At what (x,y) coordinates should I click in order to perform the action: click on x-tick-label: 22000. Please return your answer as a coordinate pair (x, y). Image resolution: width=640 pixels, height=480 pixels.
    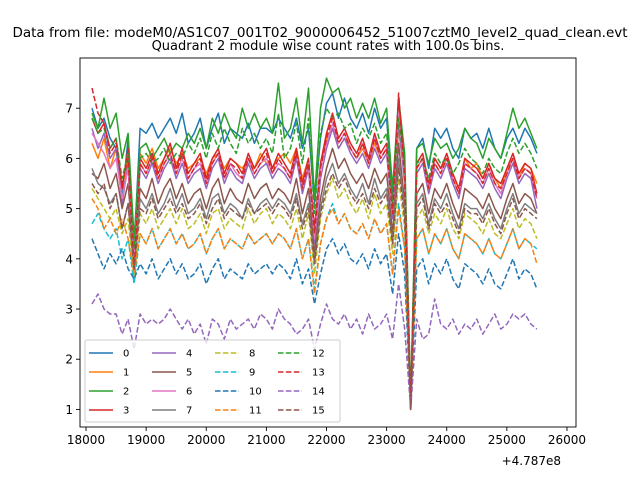
    Looking at the image, I should click on (326, 440).